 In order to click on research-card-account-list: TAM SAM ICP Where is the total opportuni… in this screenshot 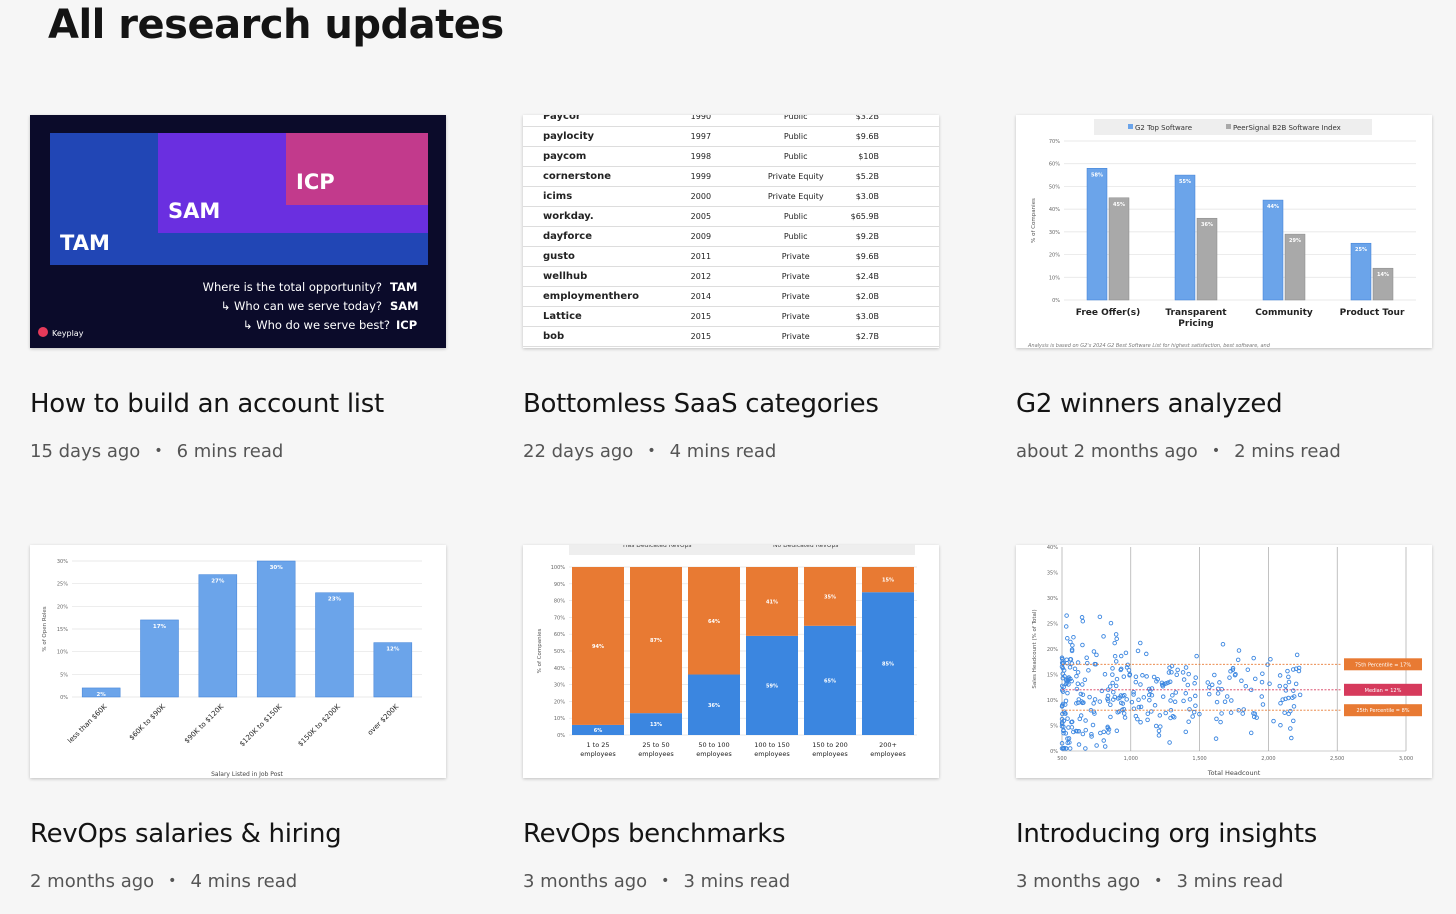, I will do `click(240, 295)`.